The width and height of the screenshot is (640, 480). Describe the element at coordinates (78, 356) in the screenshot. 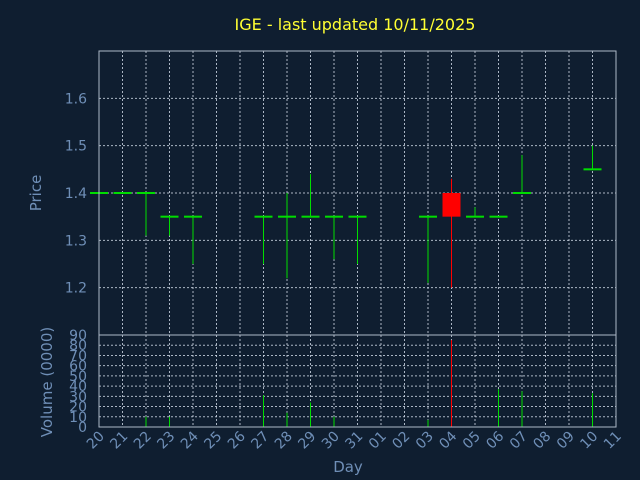

I see `volume-y-tick-label: 70` at that location.